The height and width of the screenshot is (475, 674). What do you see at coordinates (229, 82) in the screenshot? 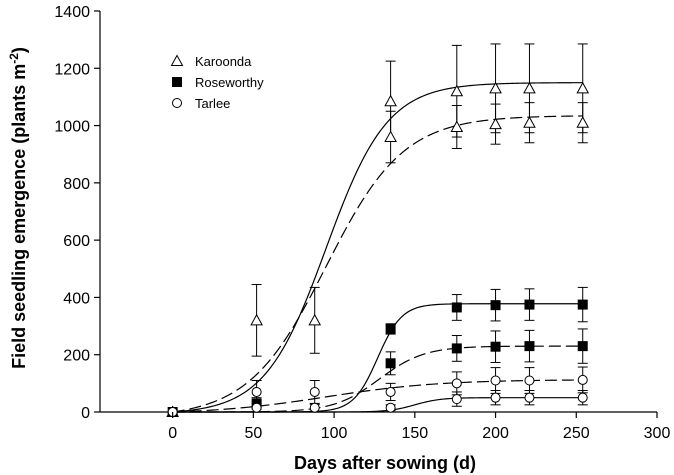
I see `legend-label-roseworthy: Roseworthy` at bounding box center [229, 82].